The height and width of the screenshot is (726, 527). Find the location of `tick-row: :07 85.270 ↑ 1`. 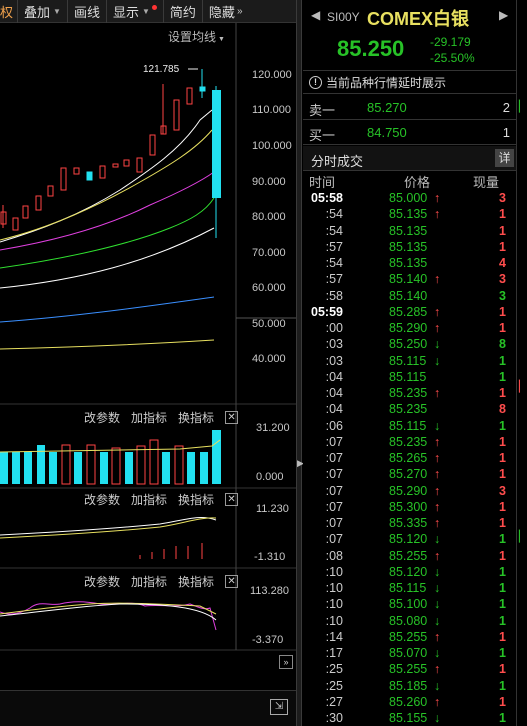

tick-row: :07 85.270 ↑ 1 is located at coordinates (409, 474).